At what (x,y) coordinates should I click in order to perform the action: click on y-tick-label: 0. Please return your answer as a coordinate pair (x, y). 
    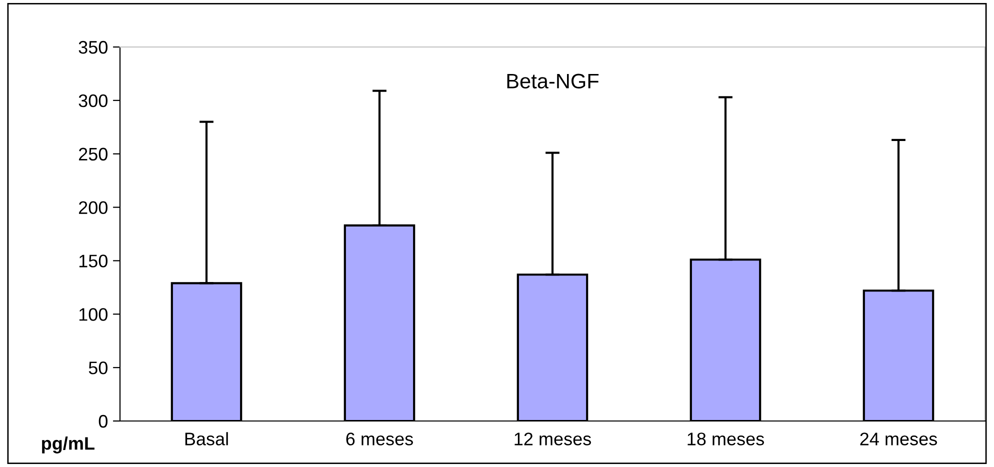
    Looking at the image, I should click on (103, 421).